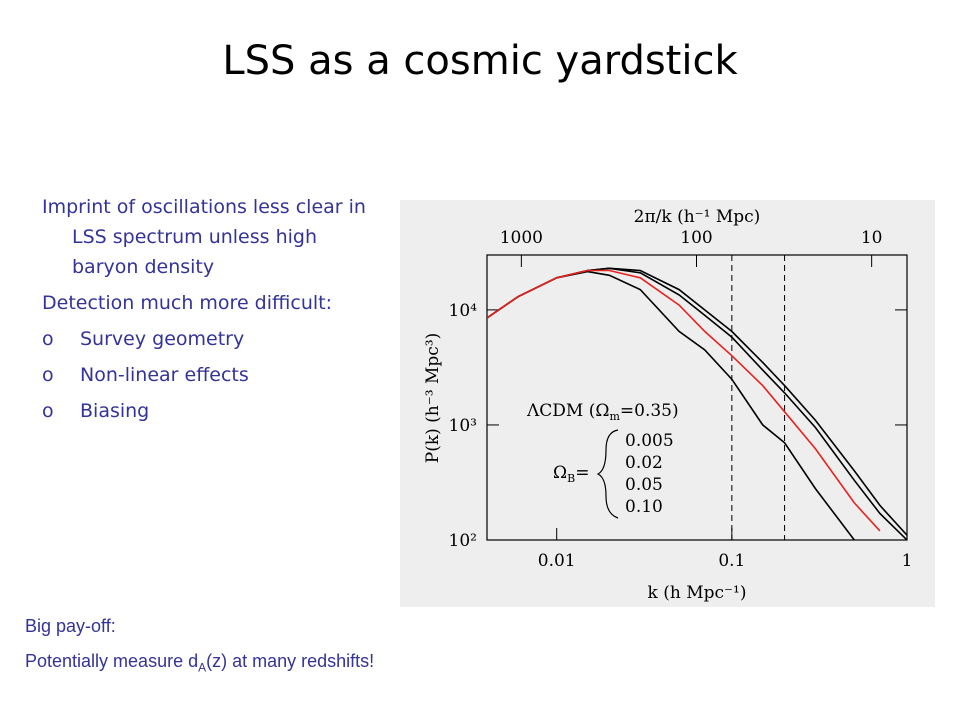 This screenshot has width=960, height=720. I want to click on legend-title-subscript: B, so click(571, 478).